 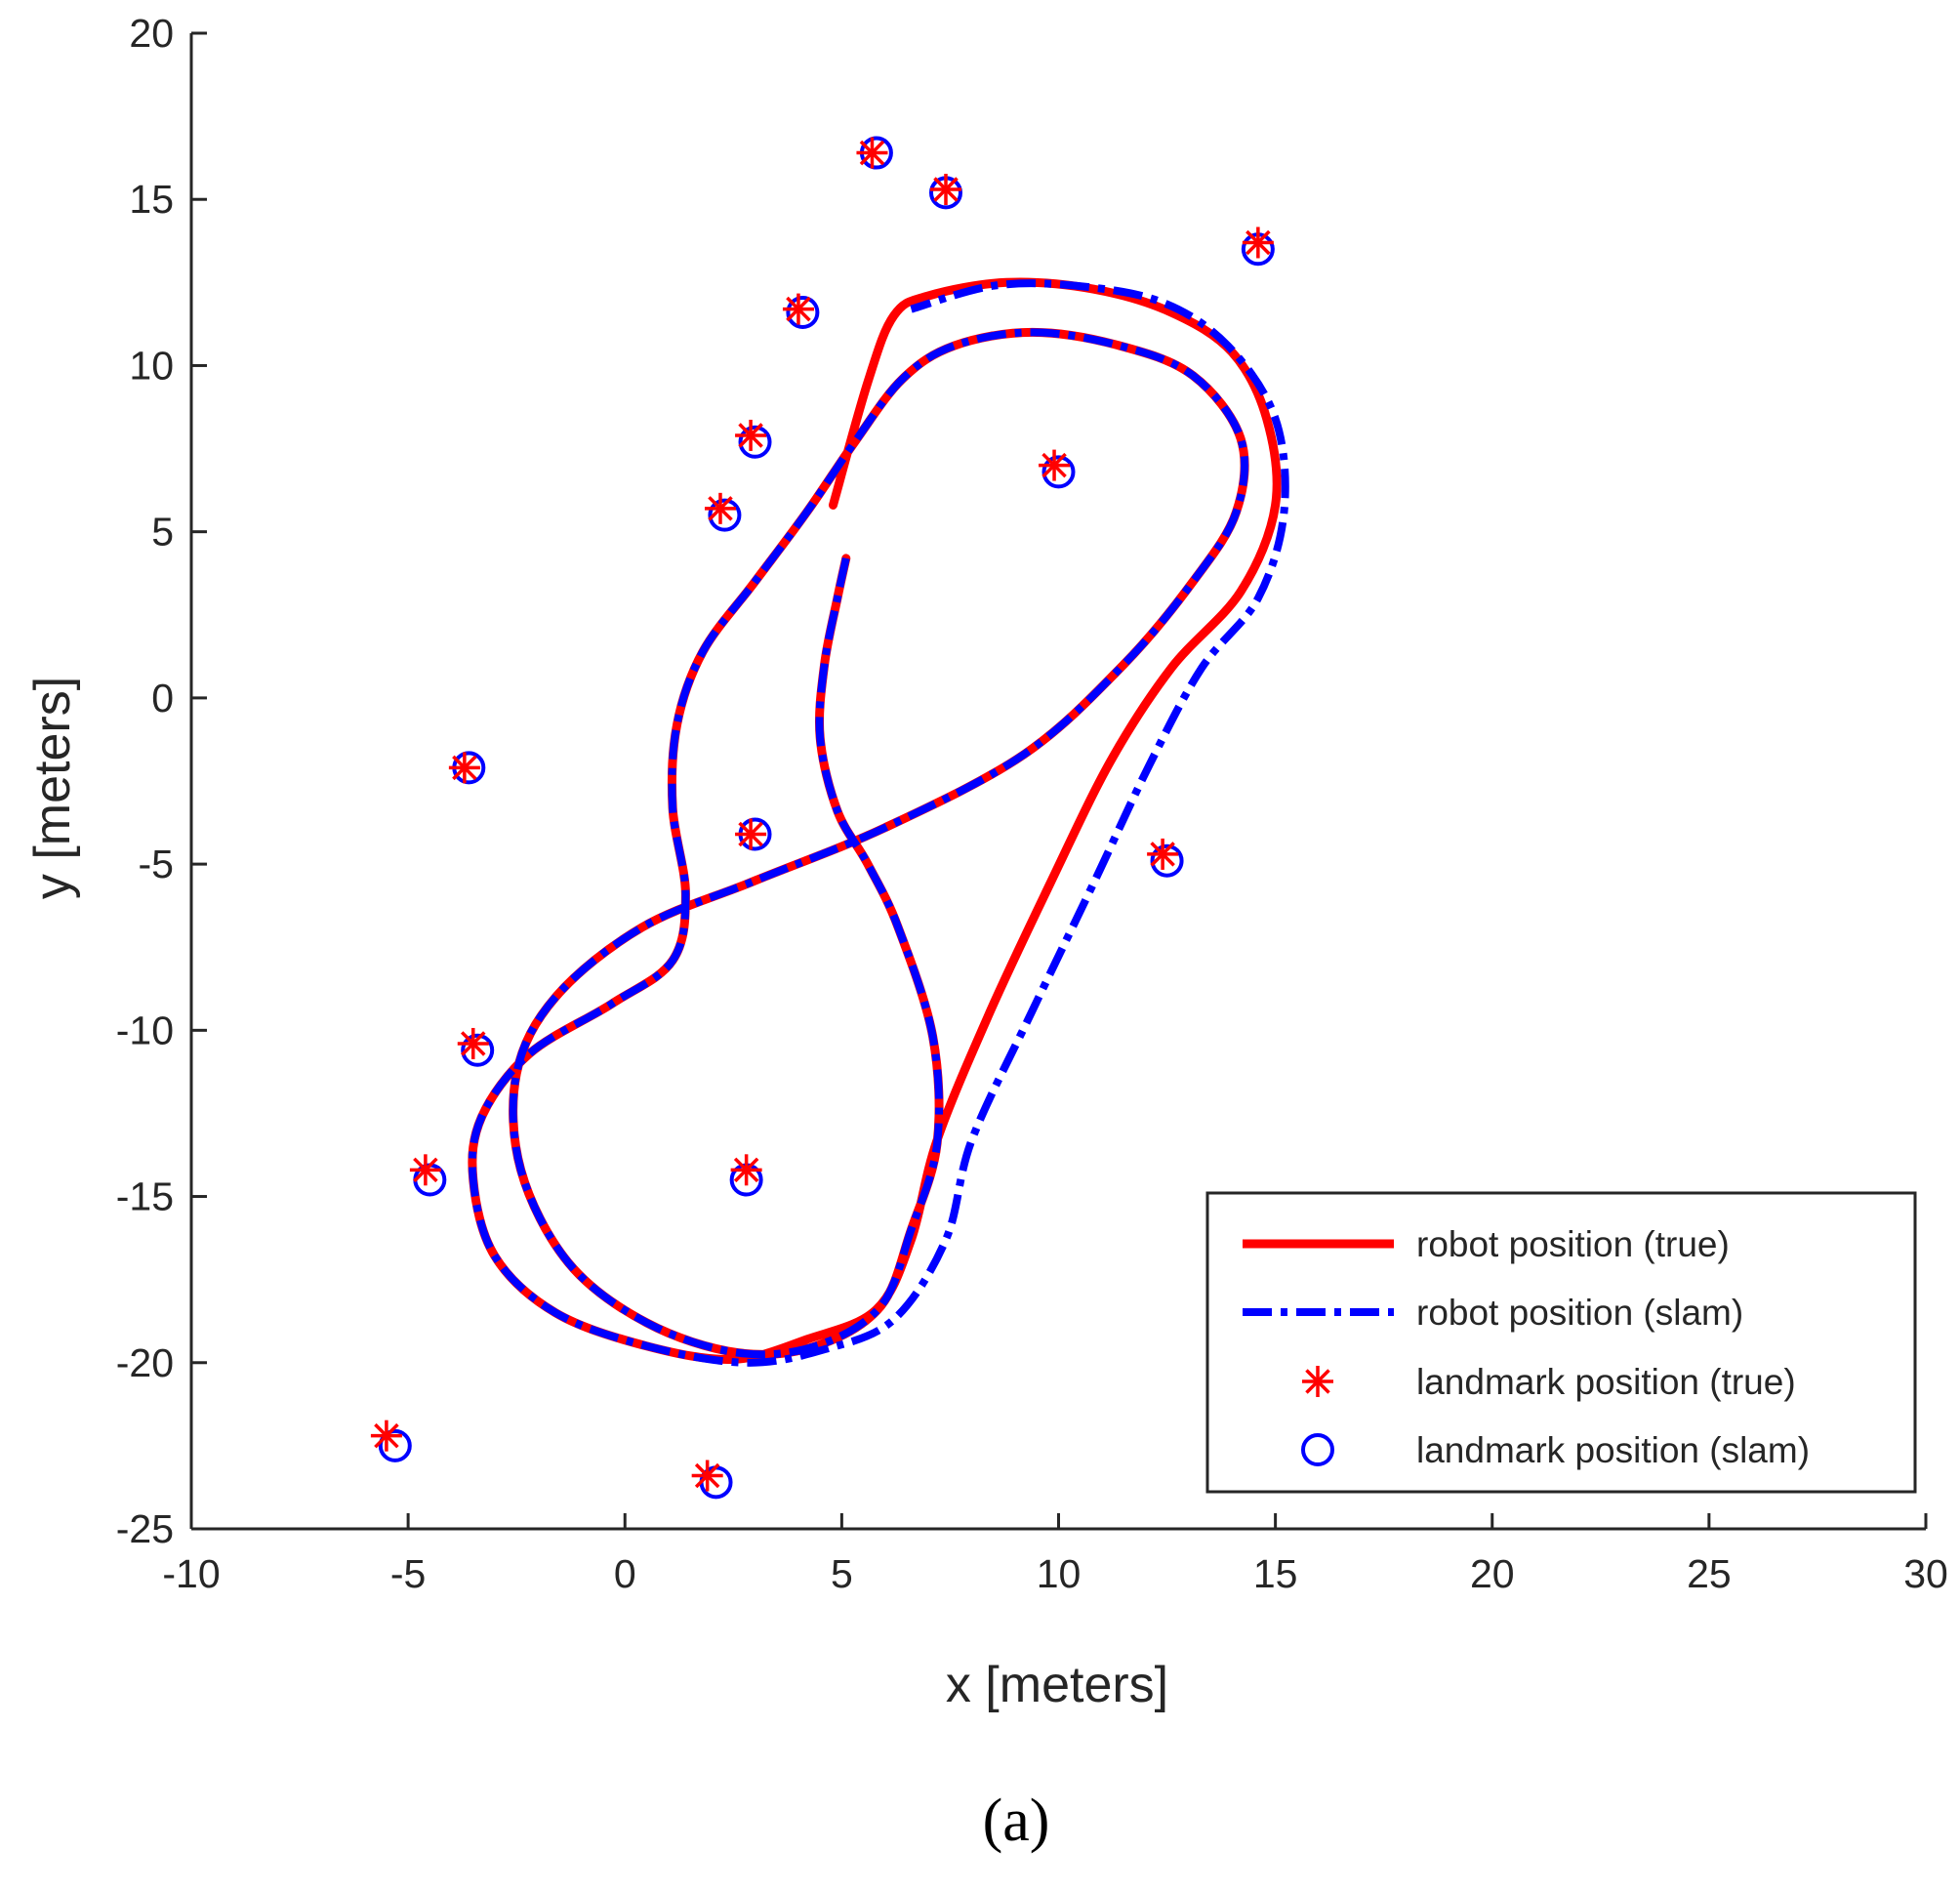 I want to click on y-tick-label: 20, so click(x=152, y=33).